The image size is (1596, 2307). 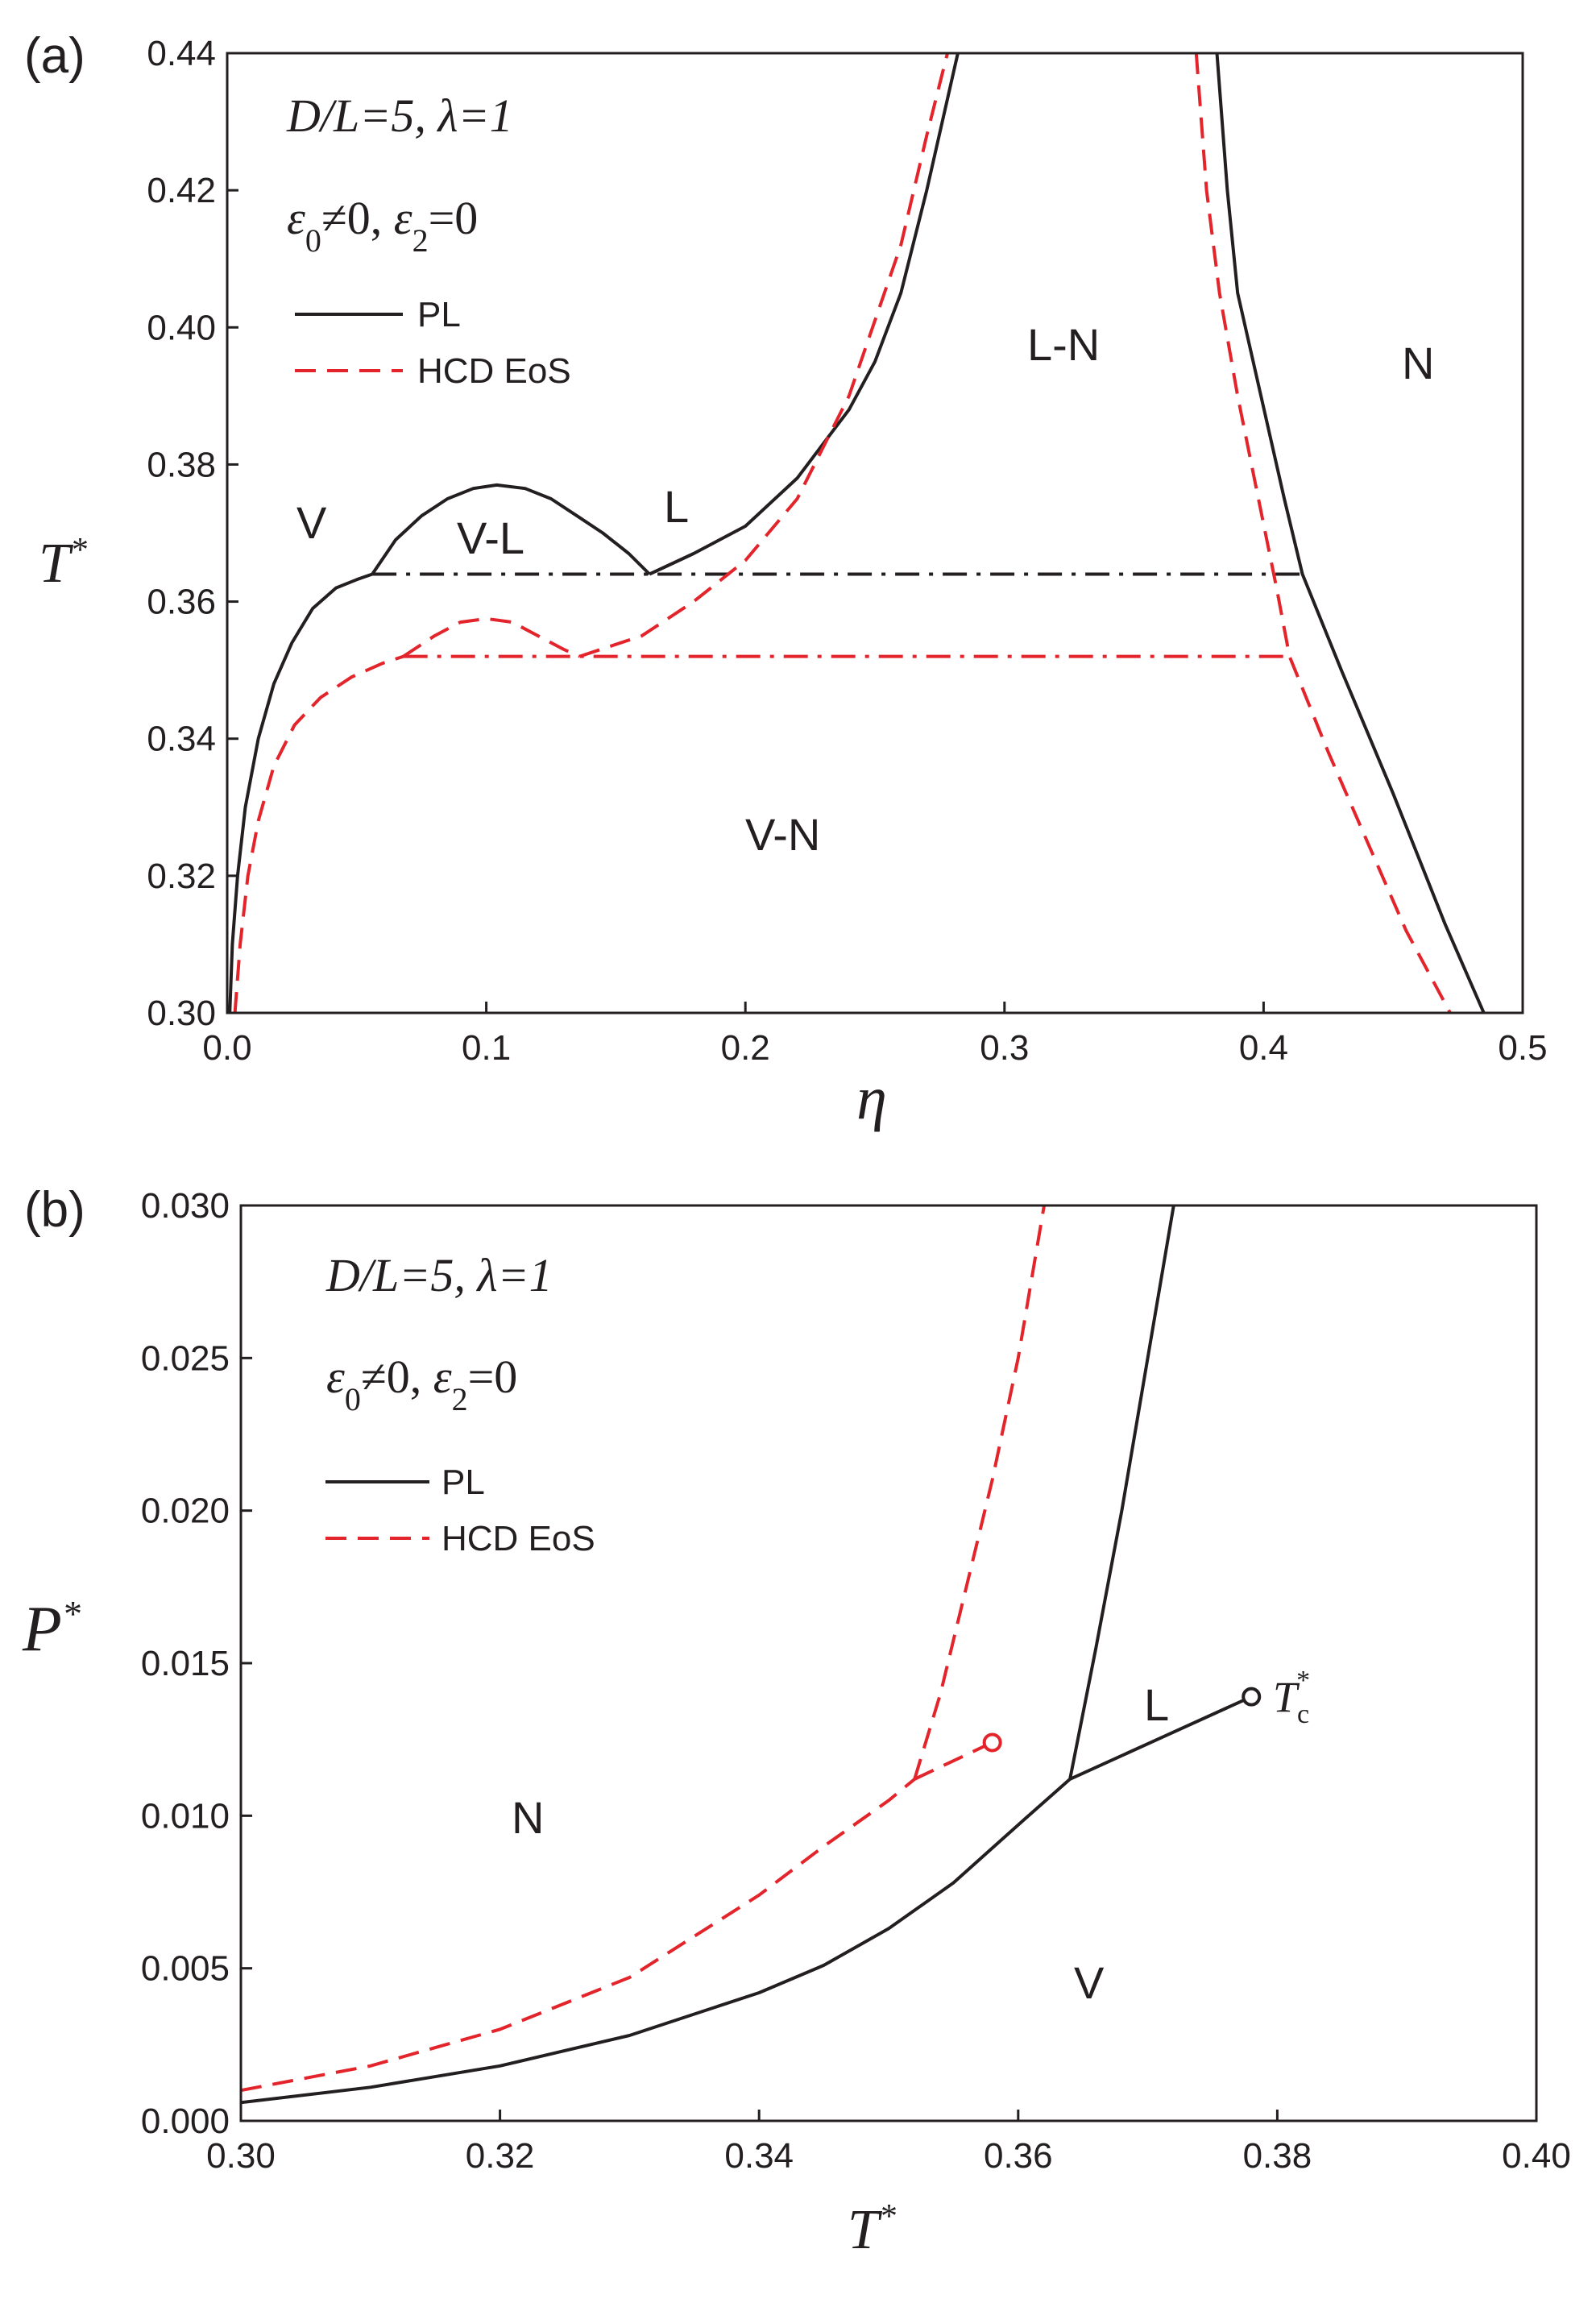 I want to click on panel-b-x-tick-label: 0.34, so click(x=759, y=2156).